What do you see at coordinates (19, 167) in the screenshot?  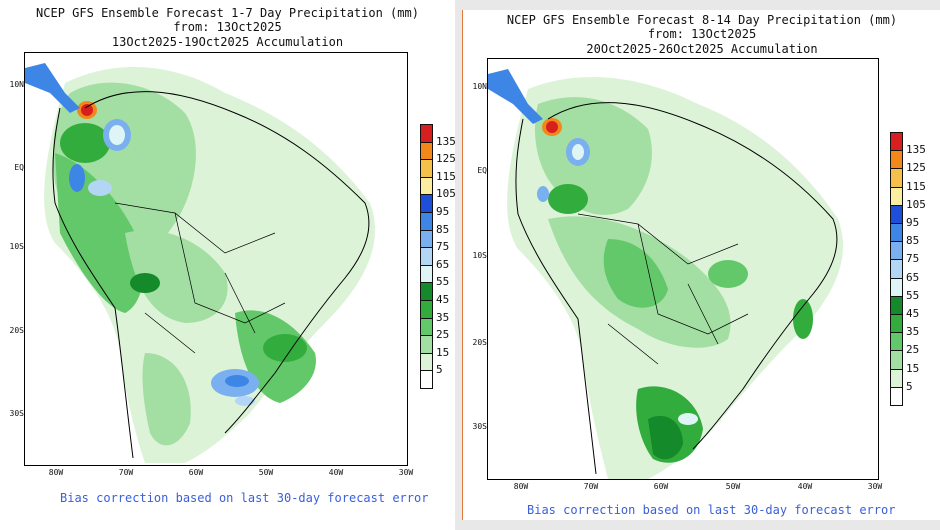 I see `left-ytick: EQ` at bounding box center [19, 167].